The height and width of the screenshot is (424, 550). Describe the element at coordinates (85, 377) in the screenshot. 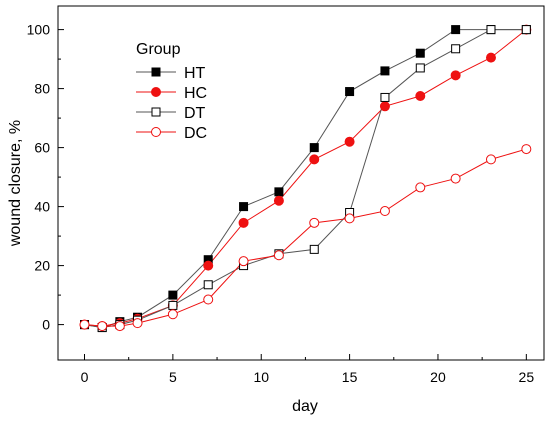

I see `x-tick-label: 0` at that location.